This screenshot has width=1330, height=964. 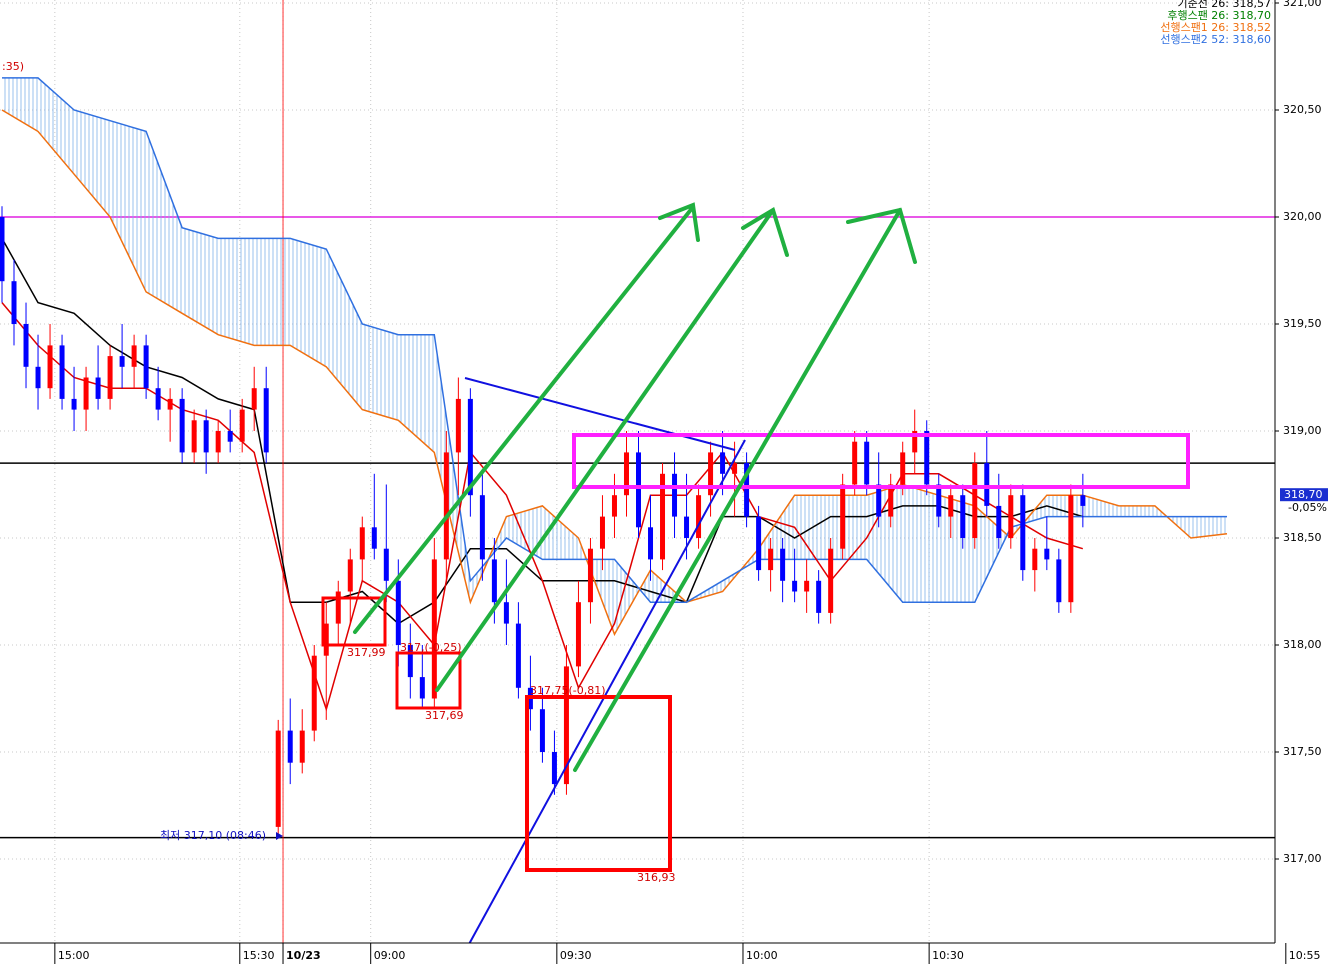 I want to click on last-price-box, so click(x=1304, y=495).